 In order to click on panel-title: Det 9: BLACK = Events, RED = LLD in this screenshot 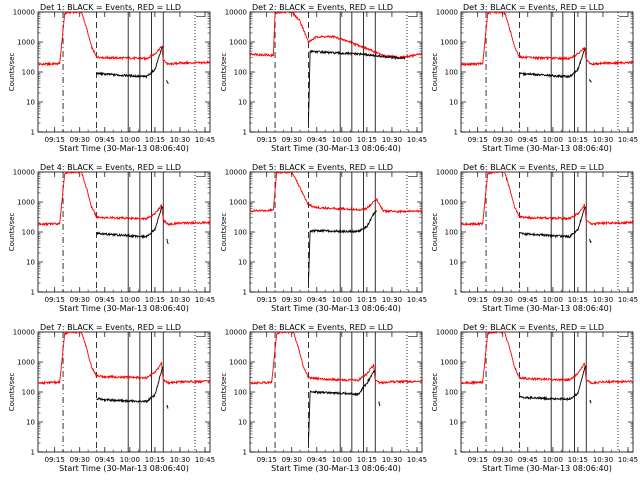, I will do `click(533, 327)`.